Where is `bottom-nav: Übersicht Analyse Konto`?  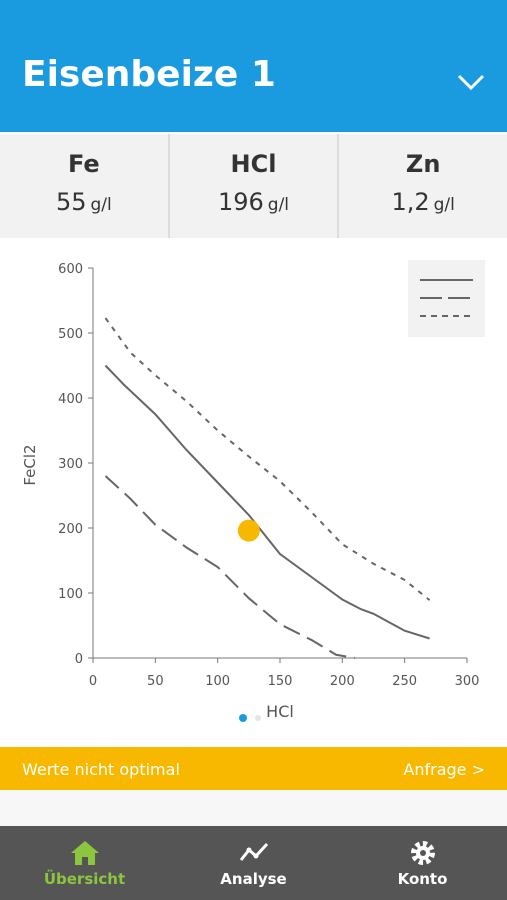
bottom-nav: Übersicht Analyse Konto is located at coordinates (253, 863).